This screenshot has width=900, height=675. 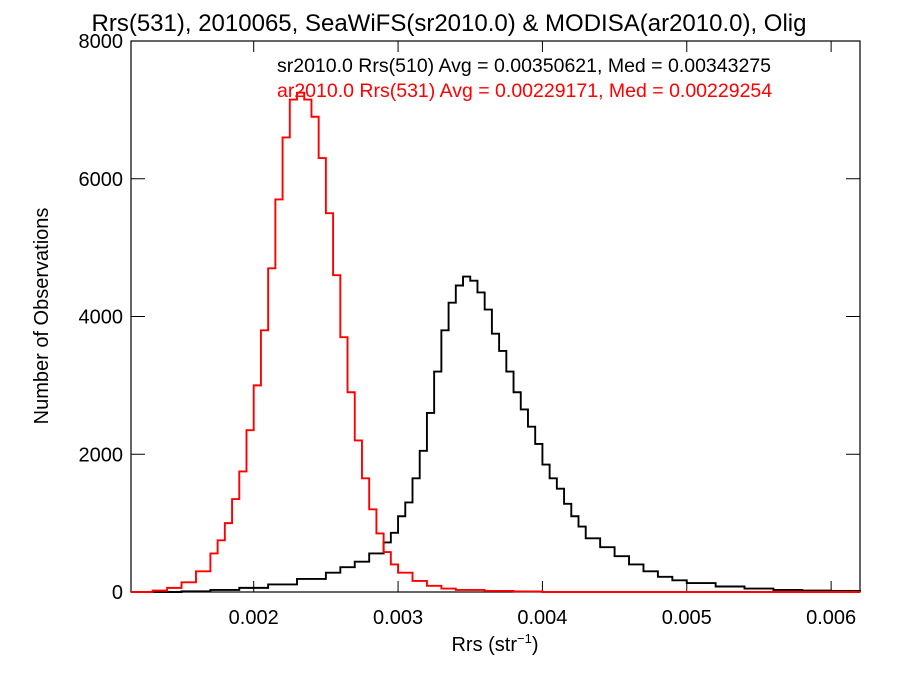 What do you see at coordinates (101, 318) in the screenshot?
I see `y-tick-label: 4000` at bounding box center [101, 318].